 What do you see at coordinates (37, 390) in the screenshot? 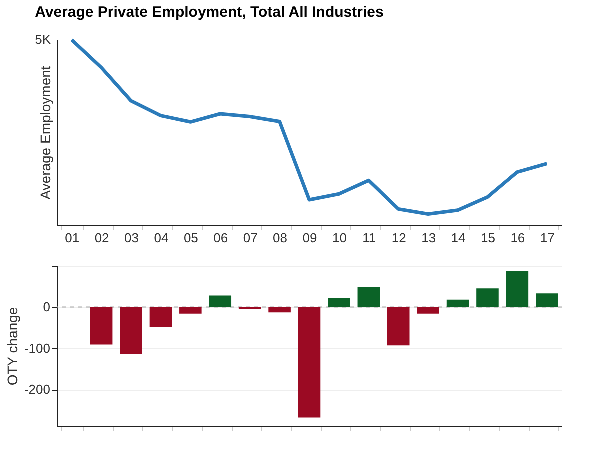
I see `y-tick-label: -200` at bounding box center [37, 390].